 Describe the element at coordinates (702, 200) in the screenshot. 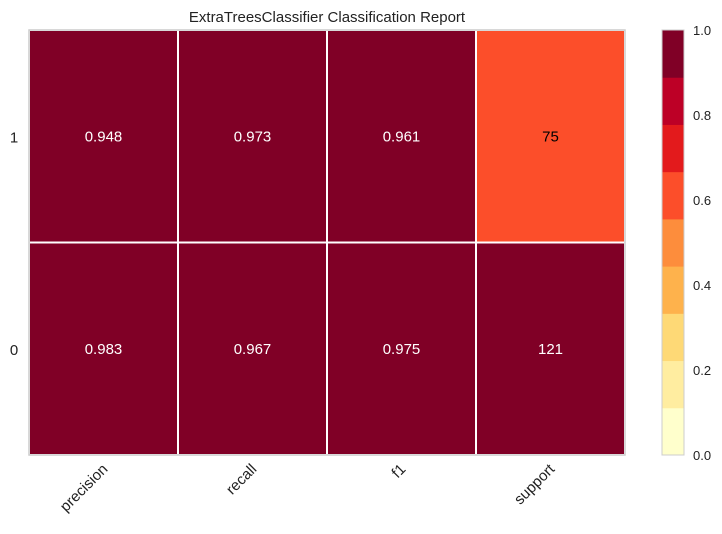

I see `colorbar-tick-label: 0.6` at that location.